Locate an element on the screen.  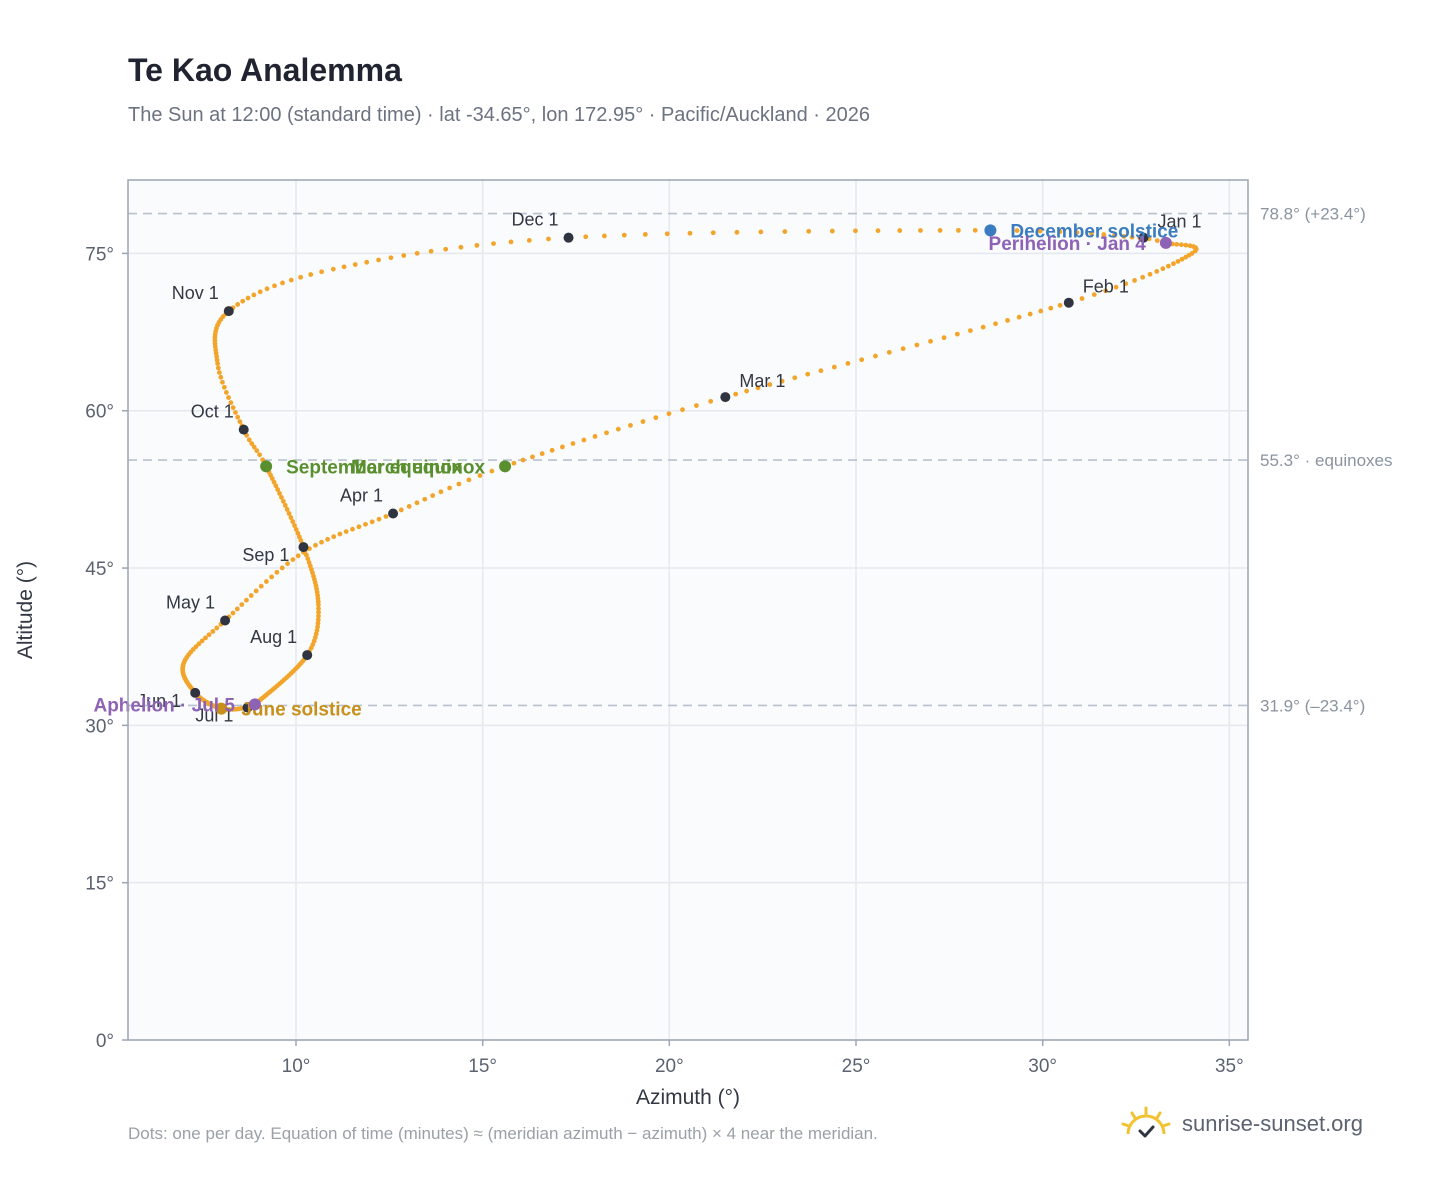
x-tick-label: 15° is located at coordinates (482, 1066).